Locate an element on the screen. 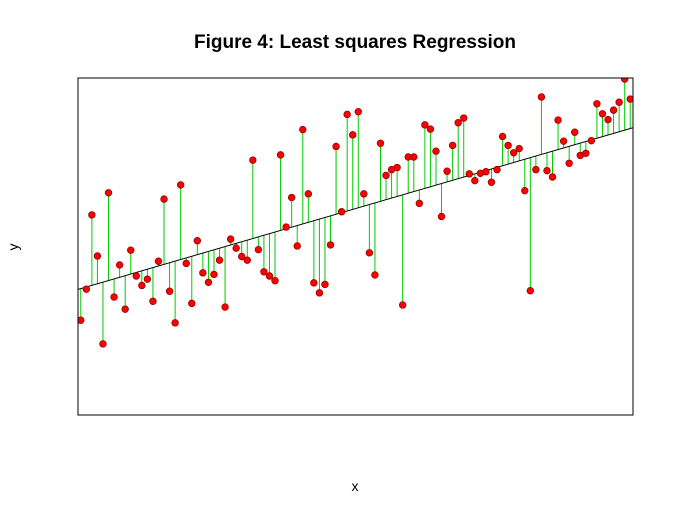 This screenshot has width=673, height=514. chart-title: Figure 4: Least squares Regression is located at coordinates (355, 42).